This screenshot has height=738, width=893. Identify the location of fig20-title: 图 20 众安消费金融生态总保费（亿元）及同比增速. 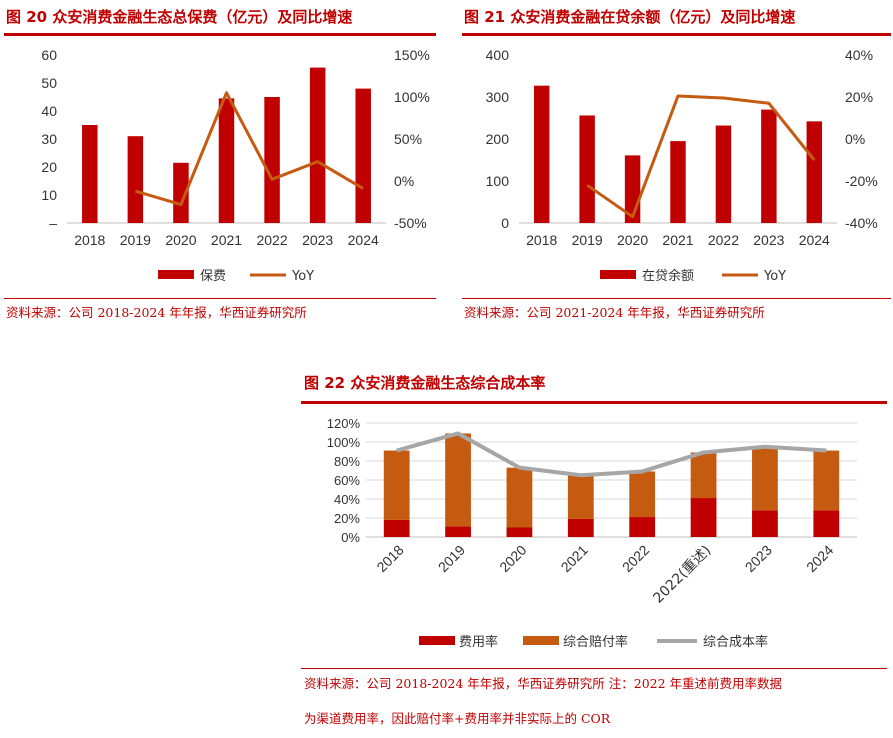
(179, 17).